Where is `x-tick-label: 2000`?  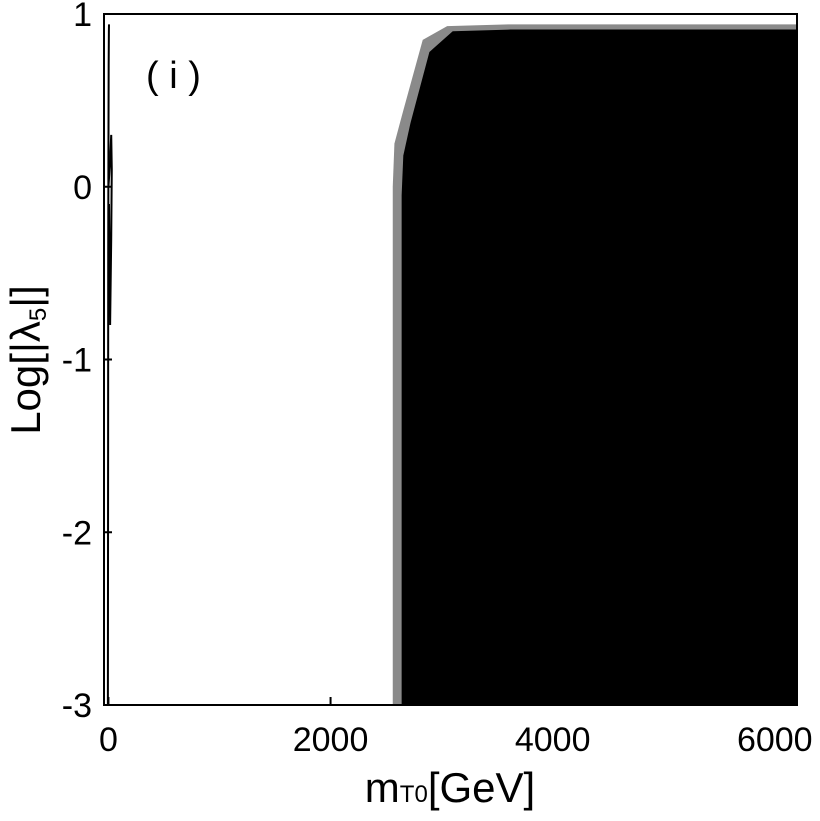 x-tick-label: 2000 is located at coordinates (331, 740).